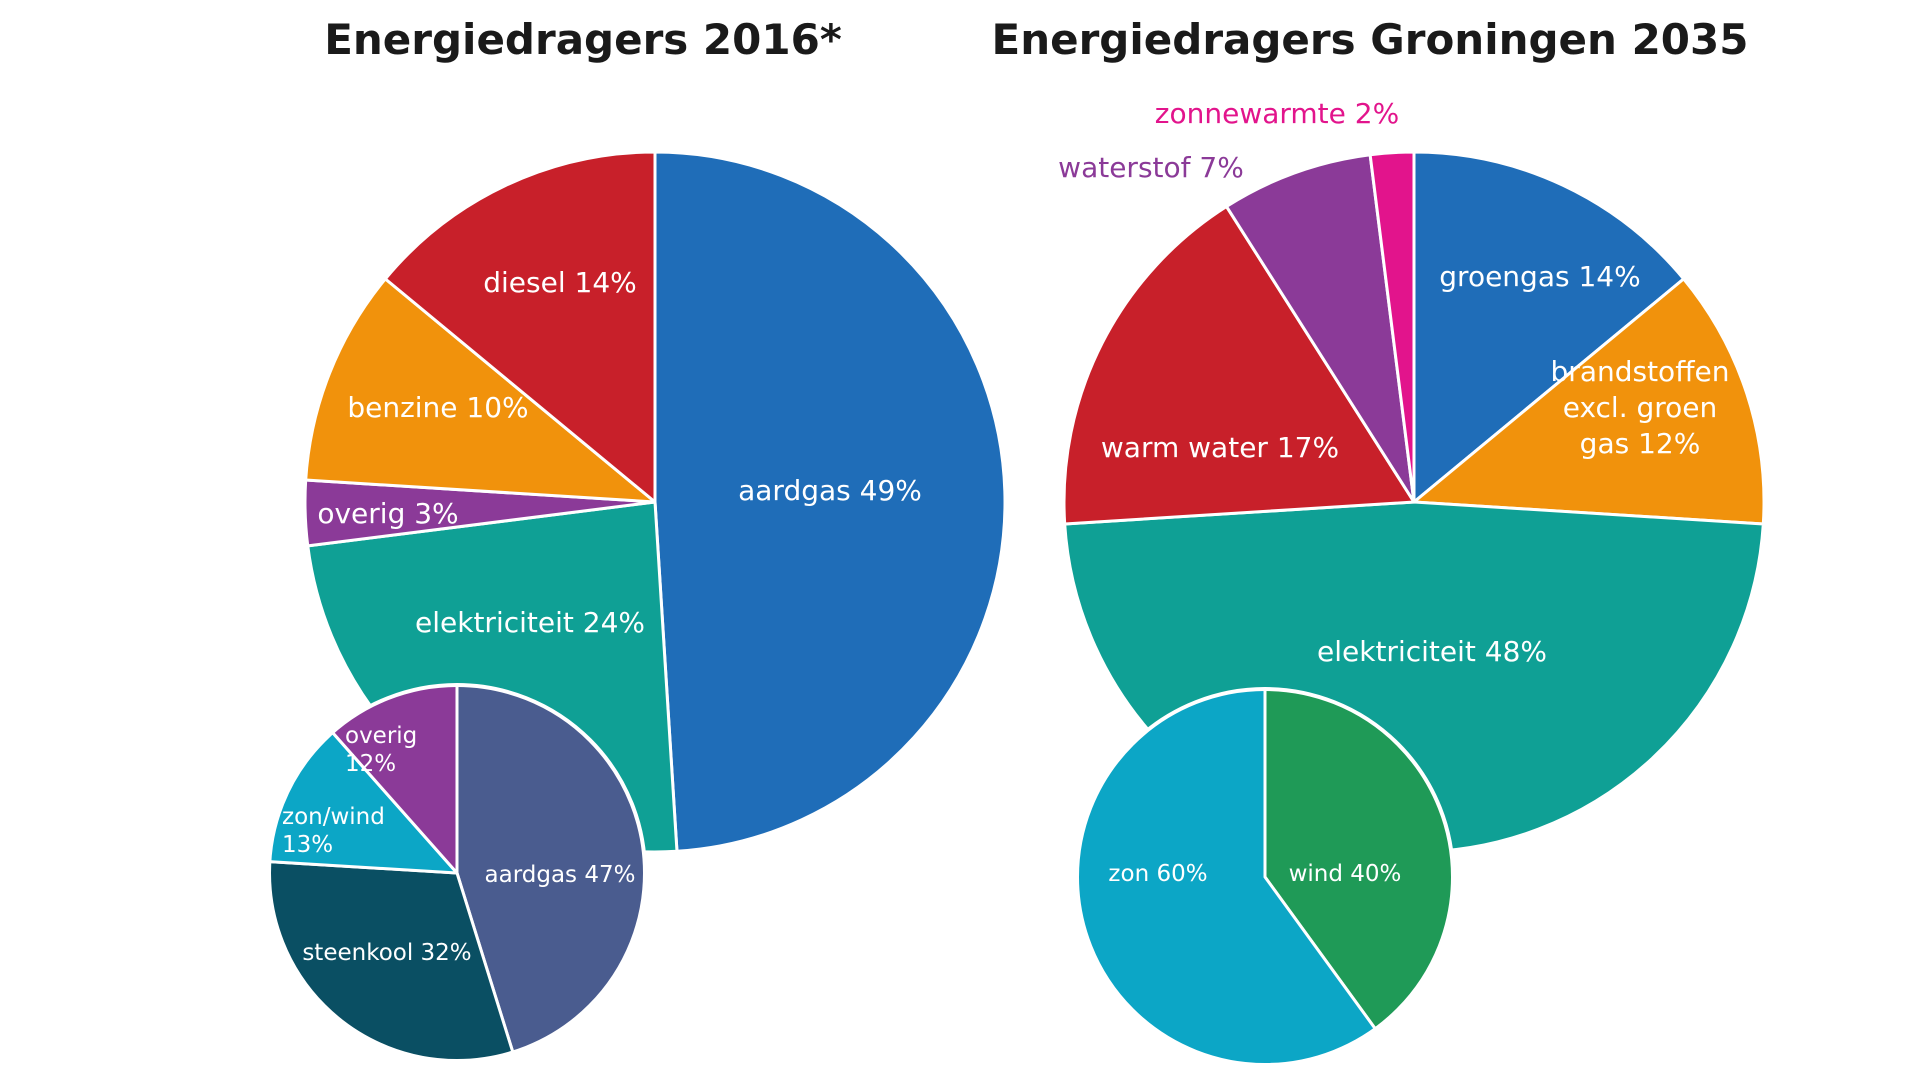 This screenshot has width=1920, height=1085. I want to click on slice-label-overig-12: overig 12%, so click(381, 750).